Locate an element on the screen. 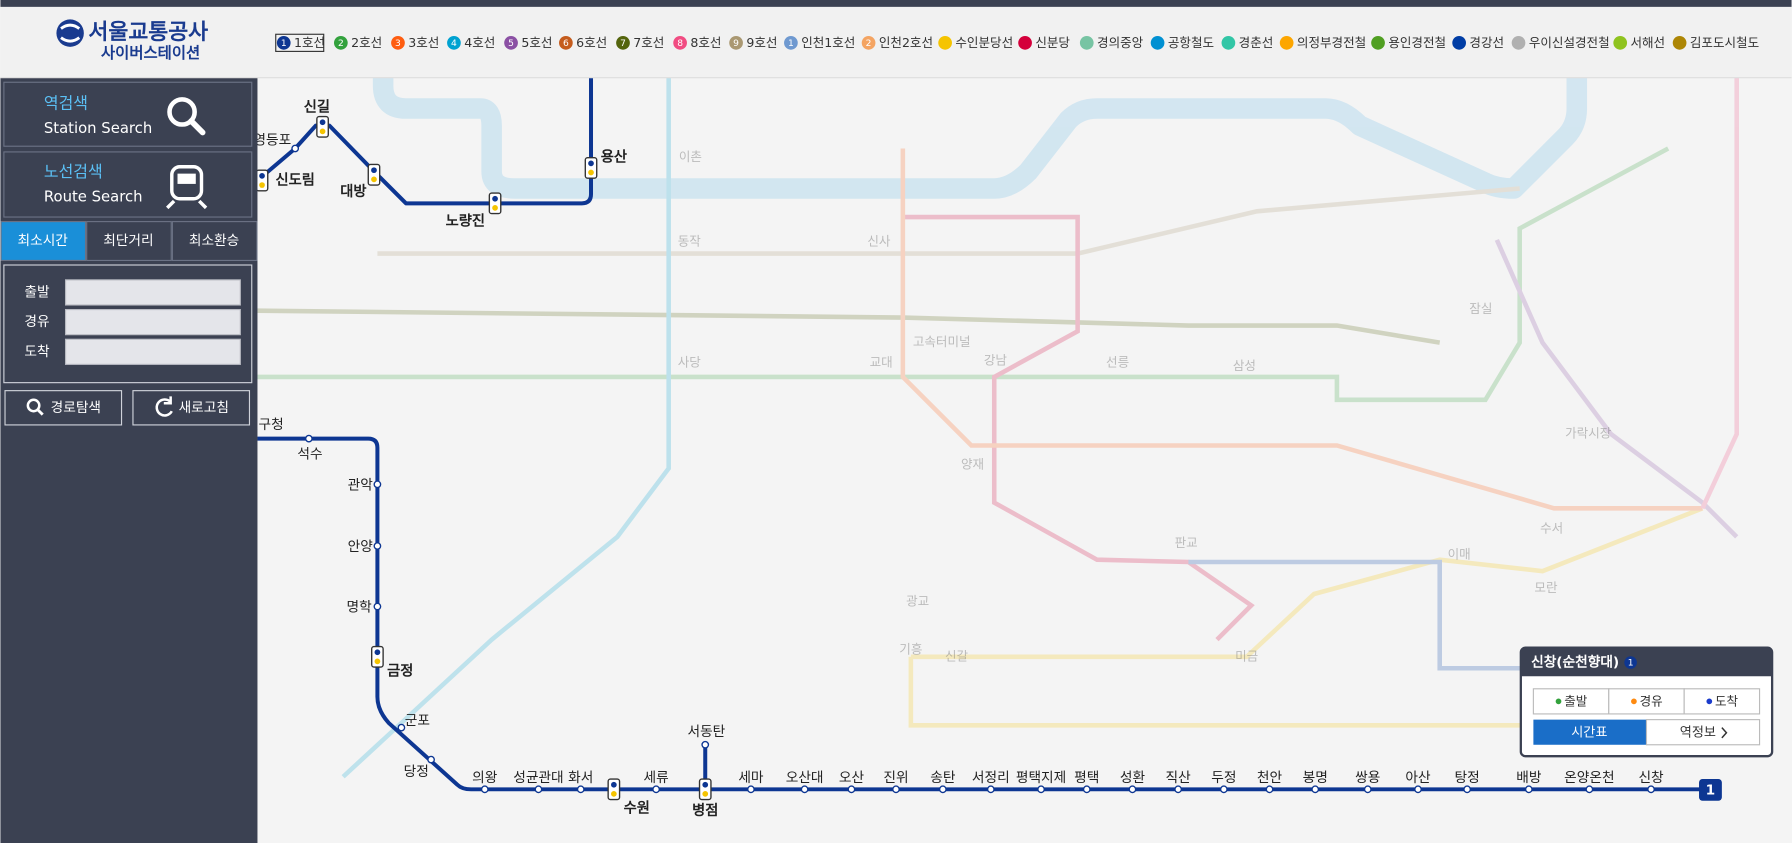 This screenshot has height=843, width=1792. timetable-button-label: 시간표 is located at coordinates (1589, 732).